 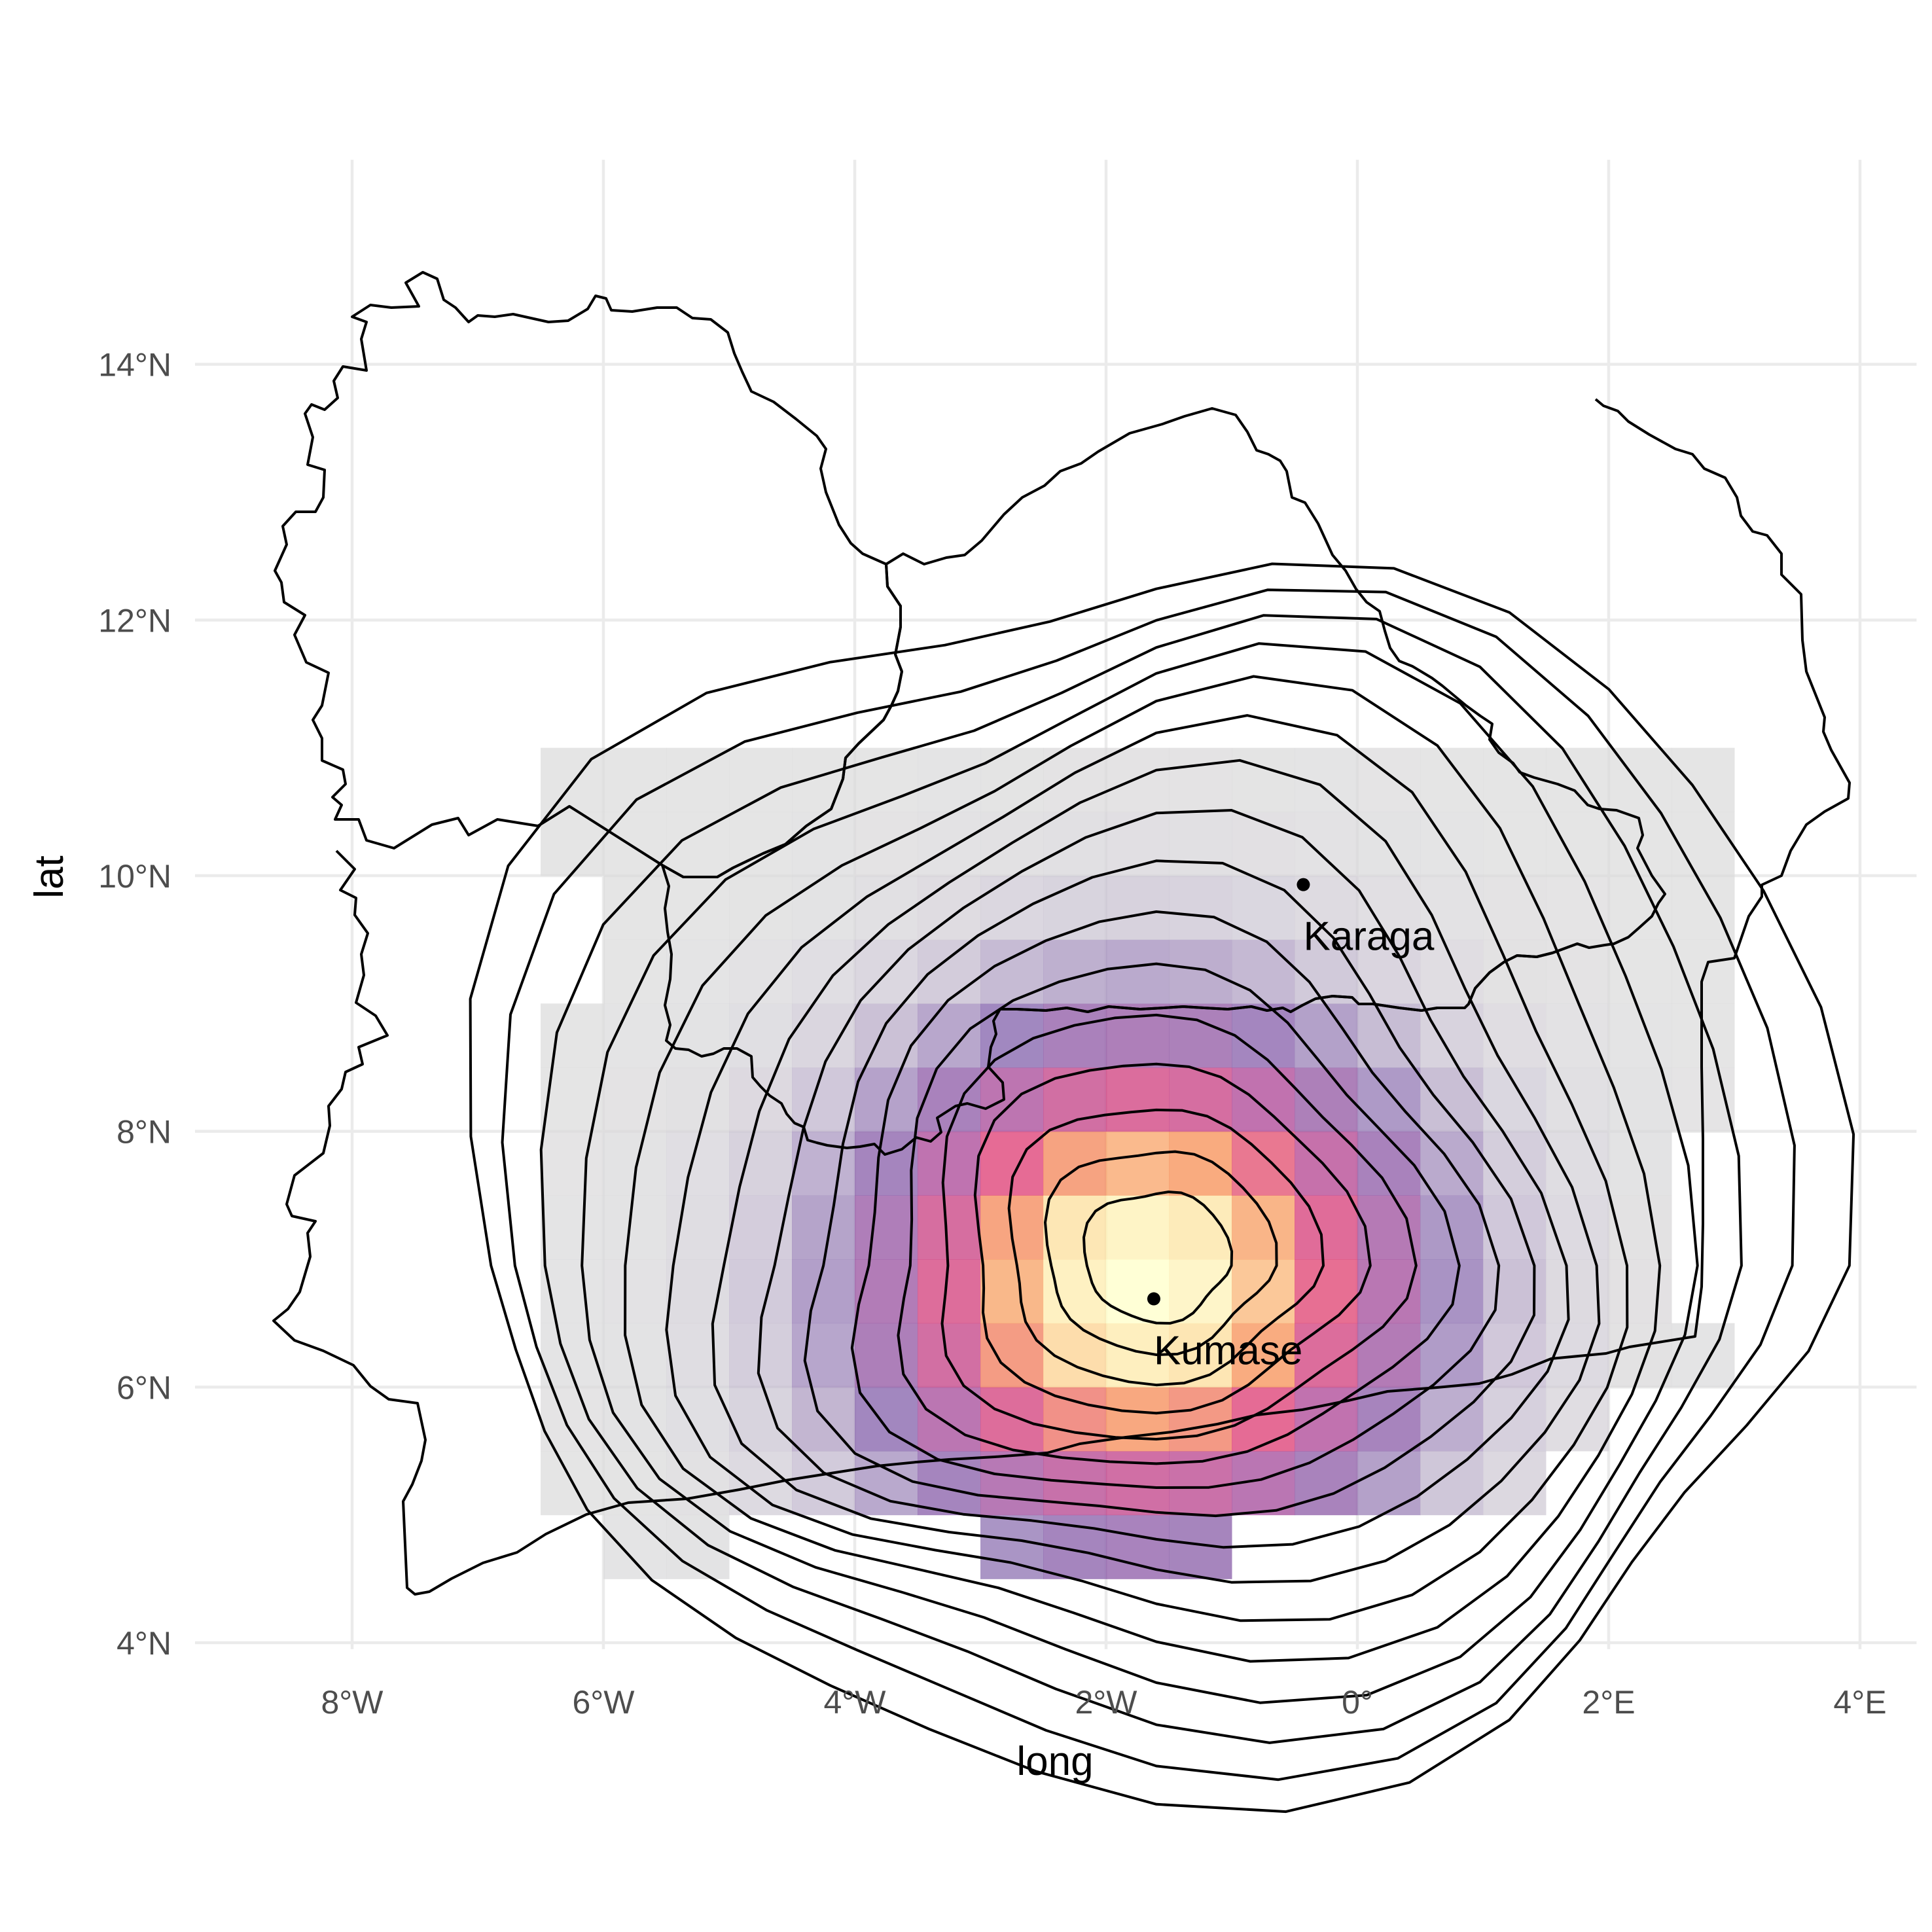 What do you see at coordinates (49, 876) in the screenshot?
I see `y-axis-title: lat` at bounding box center [49, 876].